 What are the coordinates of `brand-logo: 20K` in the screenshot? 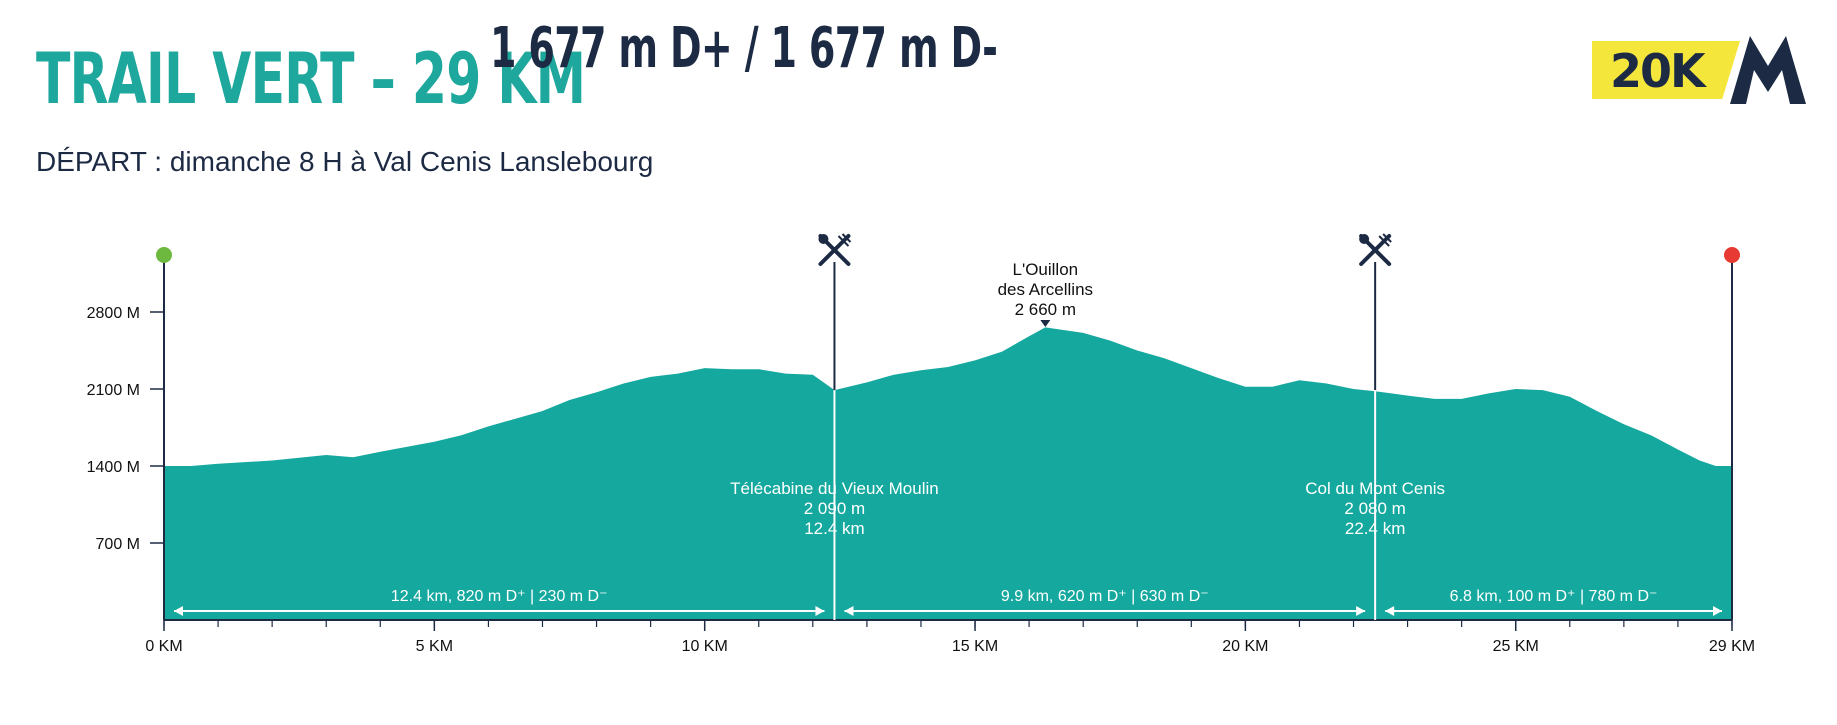 It's located at (1699, 70).